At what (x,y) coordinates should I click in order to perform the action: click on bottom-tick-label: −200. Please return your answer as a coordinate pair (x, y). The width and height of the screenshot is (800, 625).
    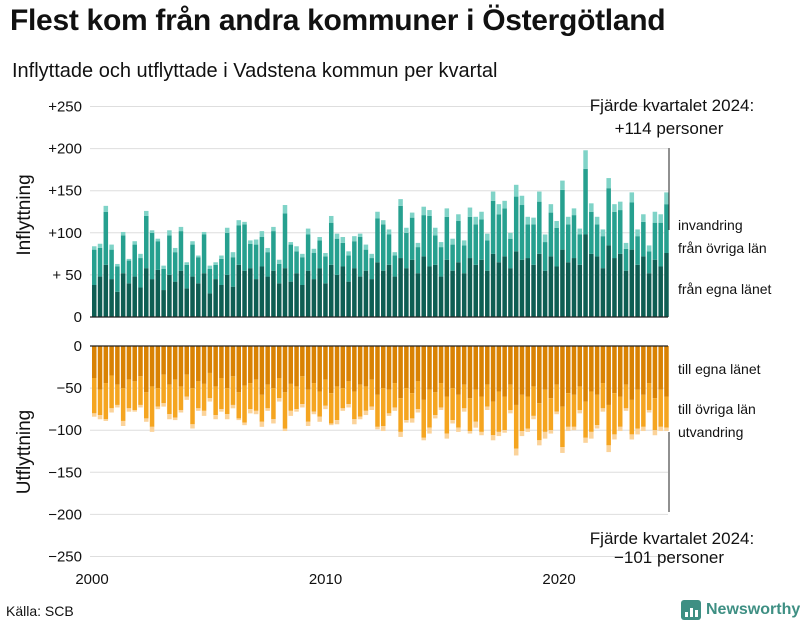
    Looking at the image, I should click on (65, 514).